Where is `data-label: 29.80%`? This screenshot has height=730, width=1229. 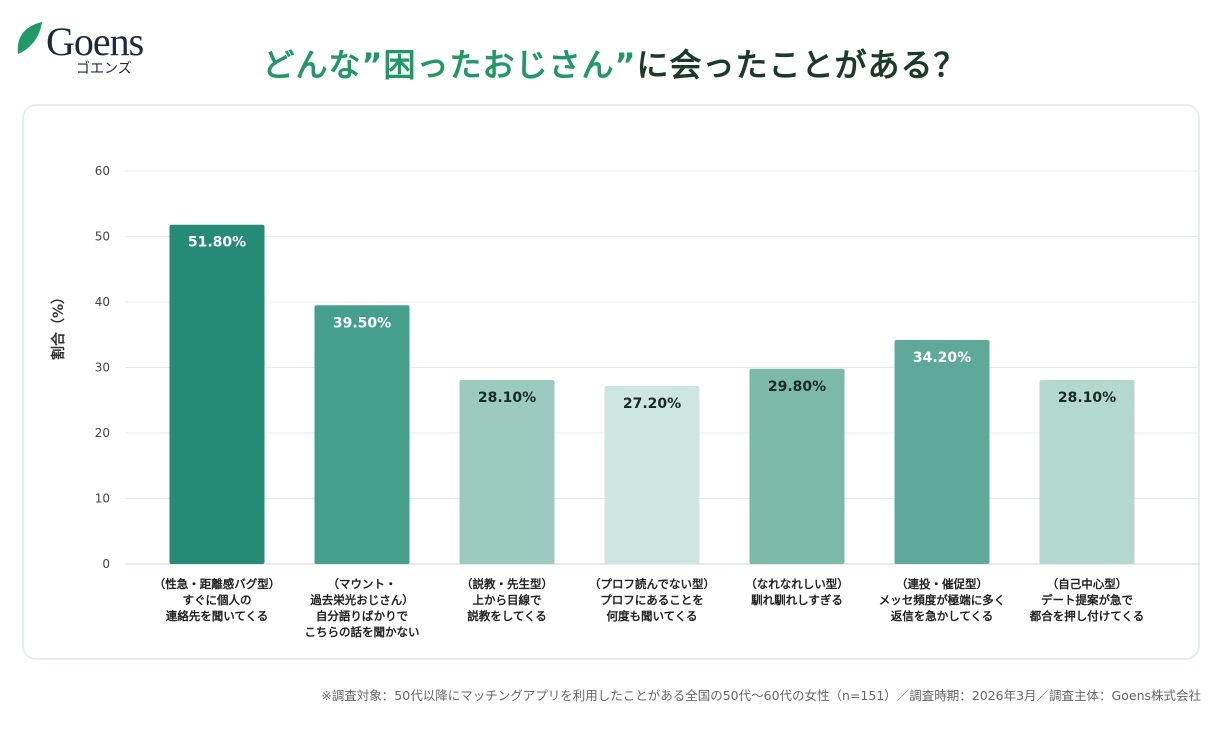
data-label: 29.80% is located at coordinates (797, 387).